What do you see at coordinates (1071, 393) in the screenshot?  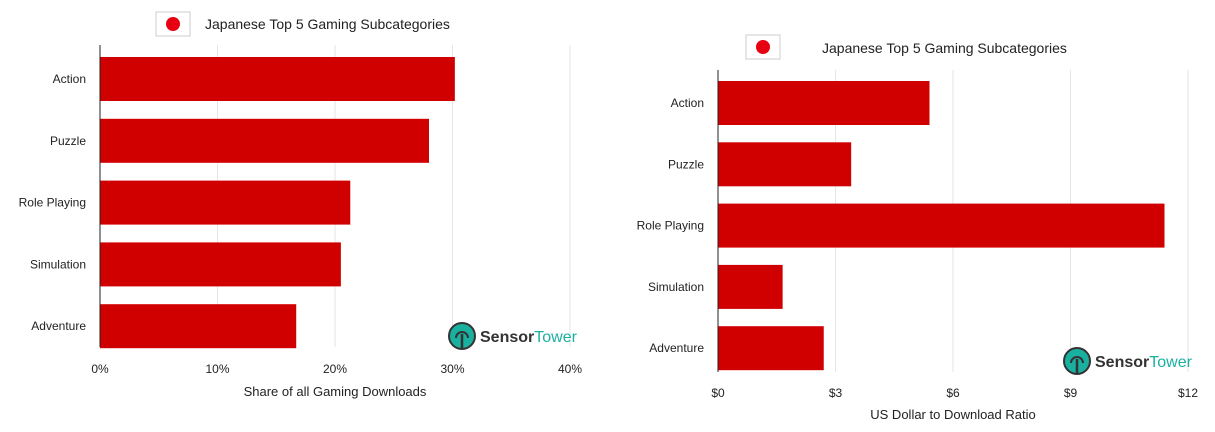 I see `x-tick-label: $9` at bounding box center [1071, 393].